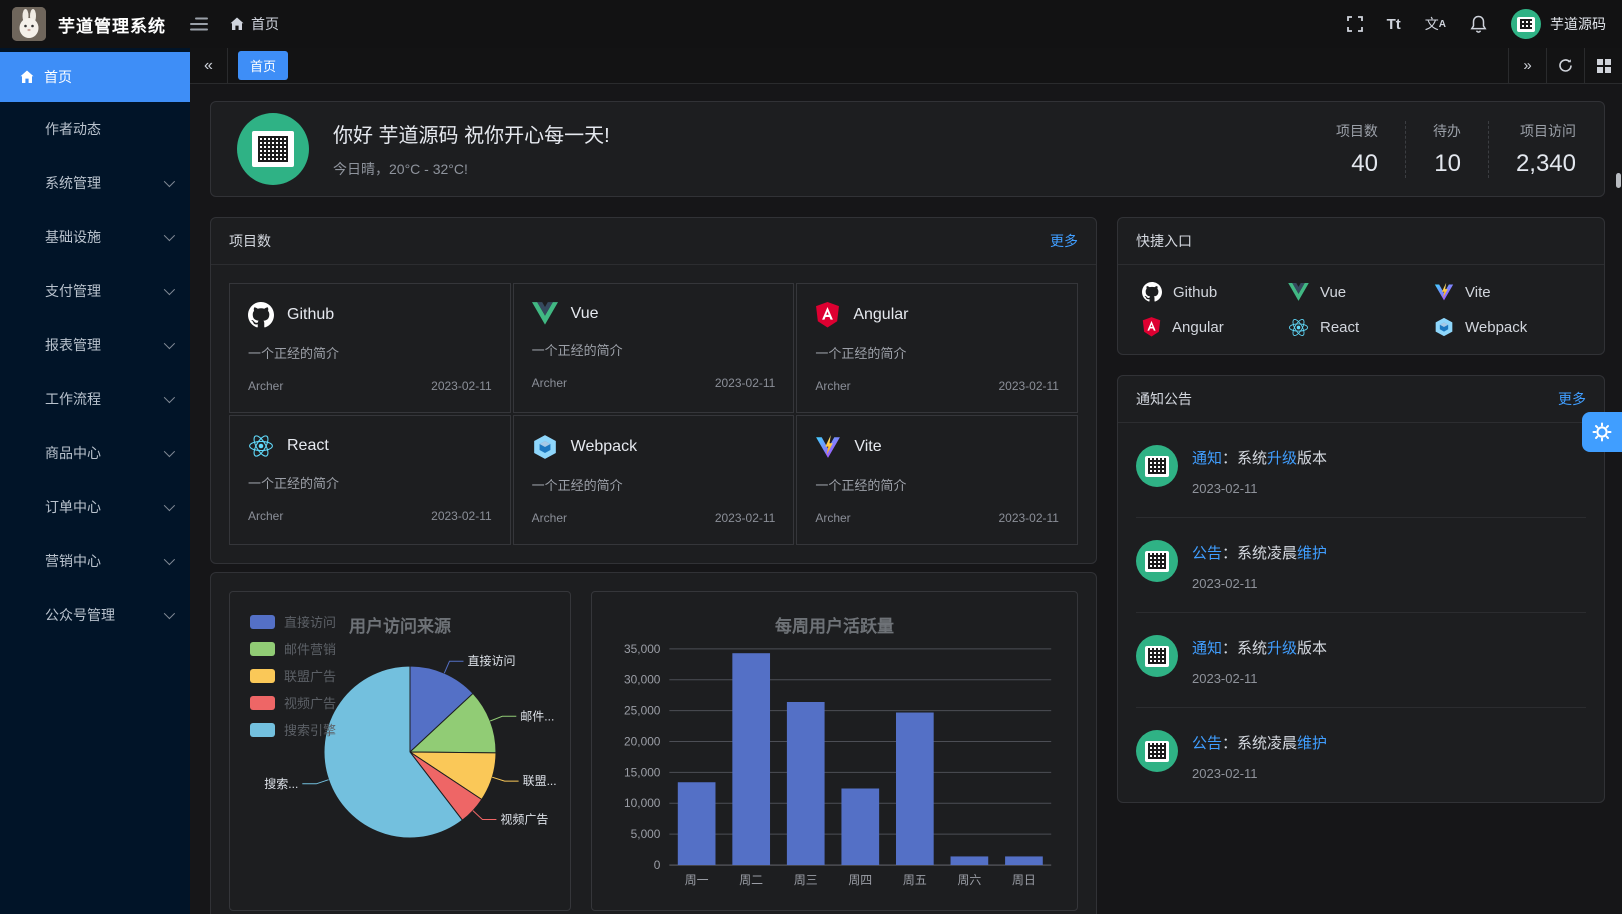 This screenshot has height=914, width=1622. Describe the element at coordinates (1354, 24) in the screenshot. I see `fullscreen-icon` at that location.